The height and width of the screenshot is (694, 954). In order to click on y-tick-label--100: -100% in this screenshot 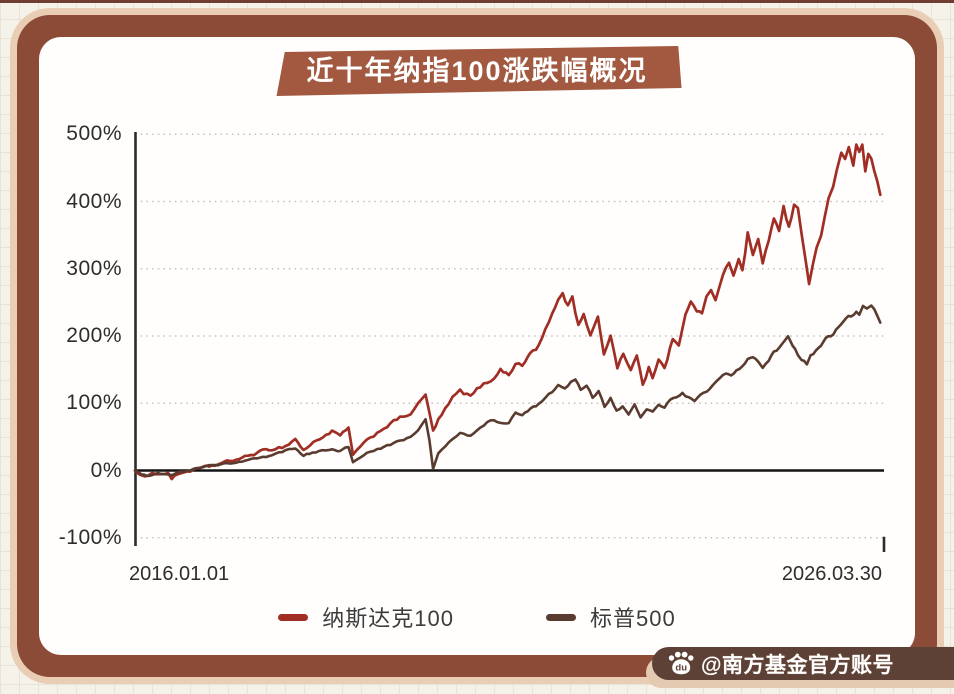, I will do `click(90, 537)`.